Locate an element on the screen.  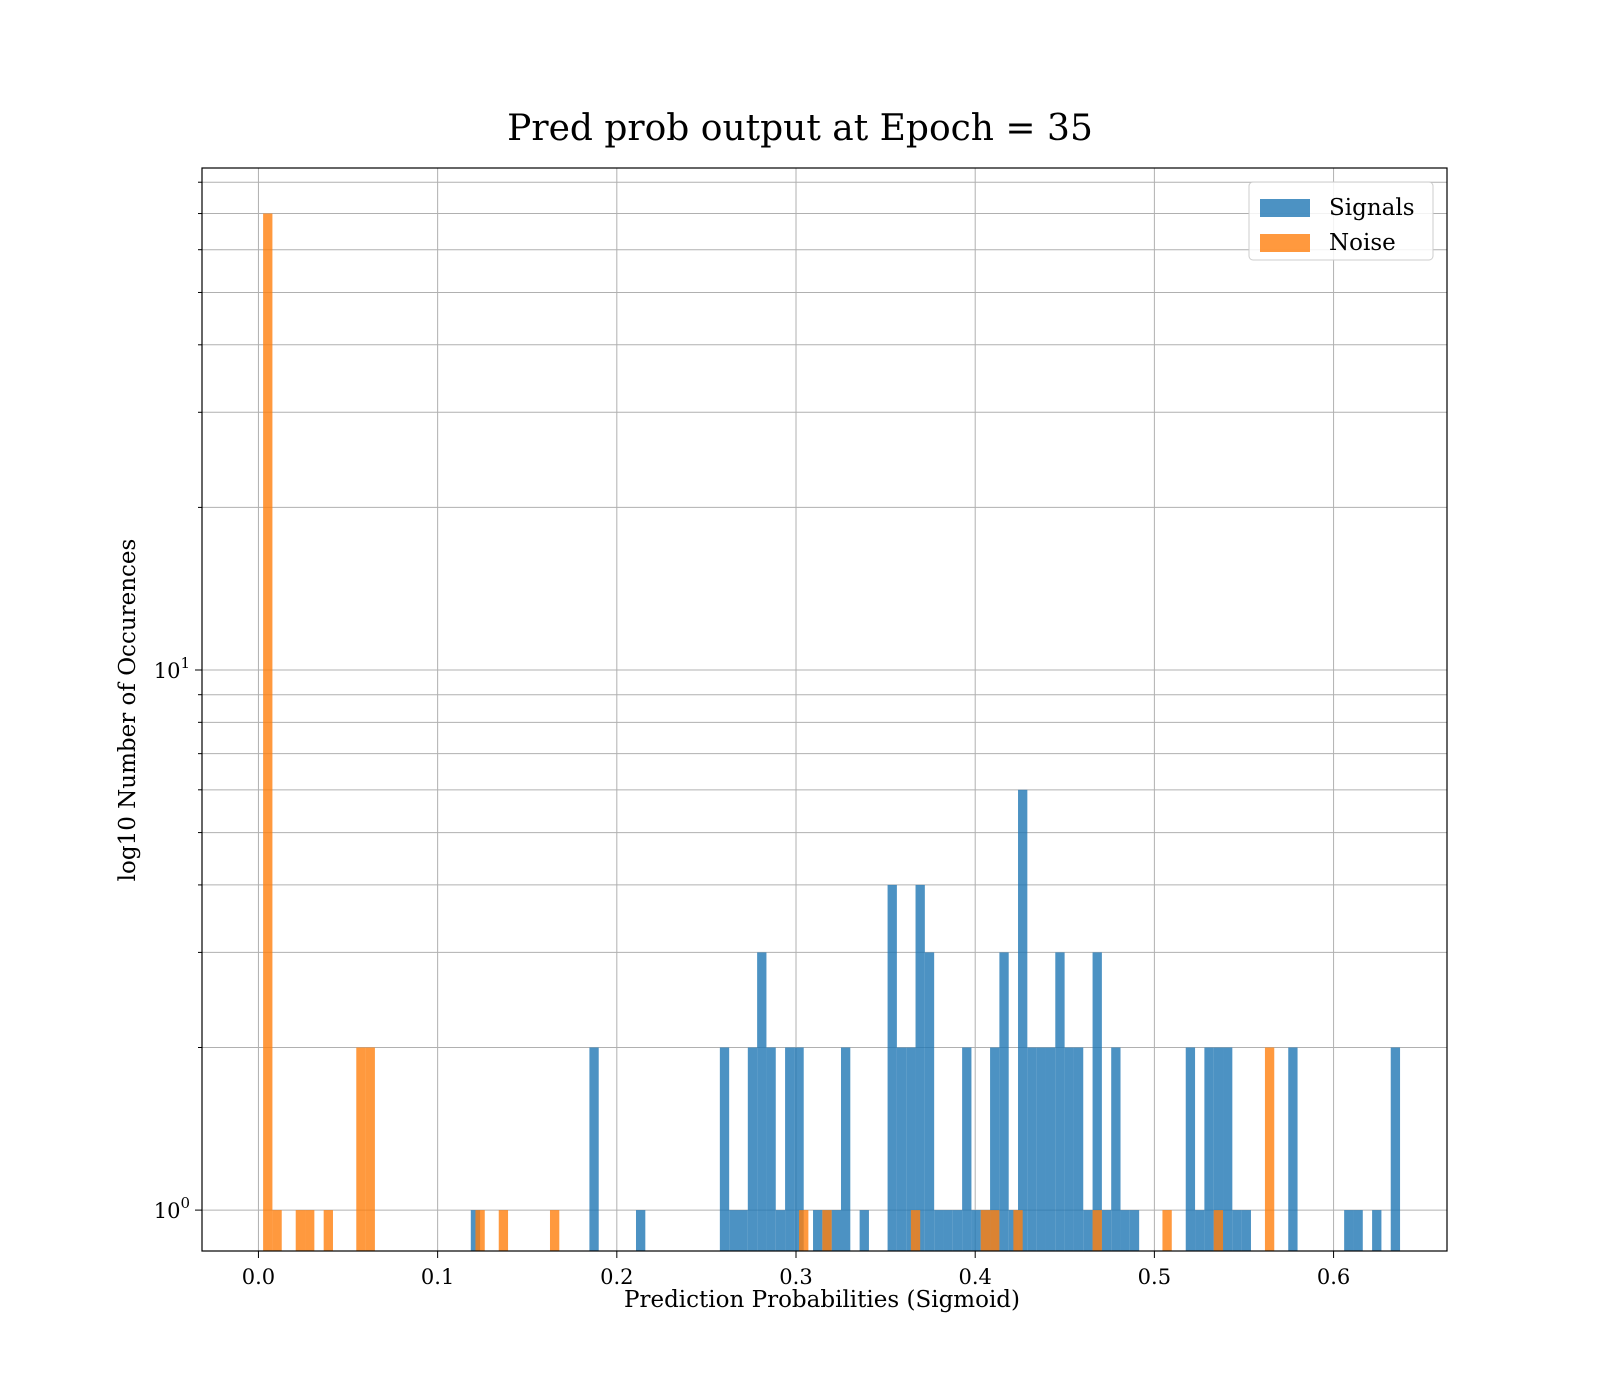
legend: Signals Noise is located at coordinates (1341, 221).